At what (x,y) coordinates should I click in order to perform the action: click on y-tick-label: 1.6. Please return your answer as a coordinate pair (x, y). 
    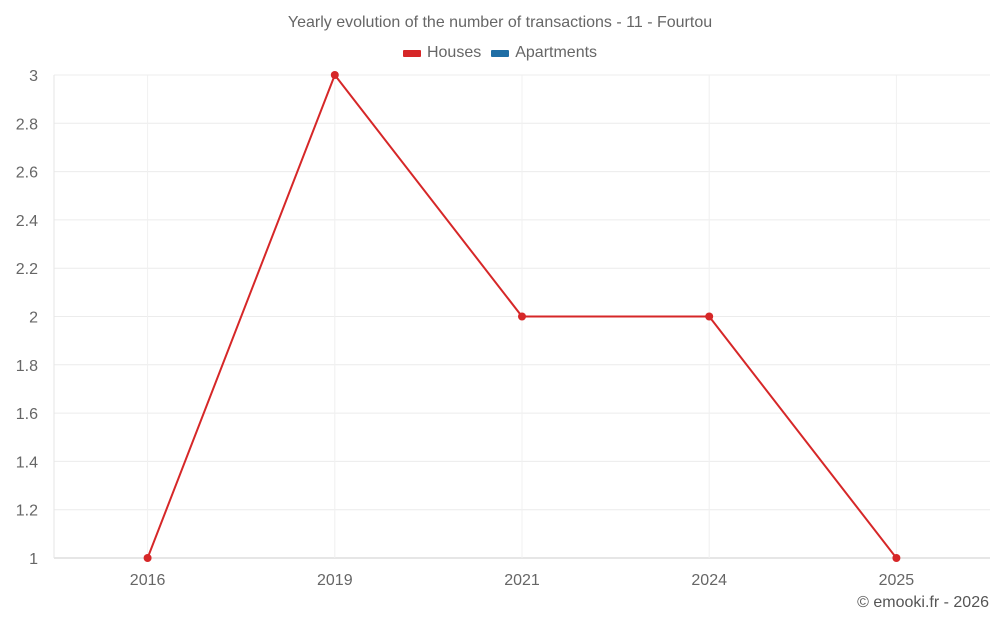
    Looking at the image, I should click on (27, 414).